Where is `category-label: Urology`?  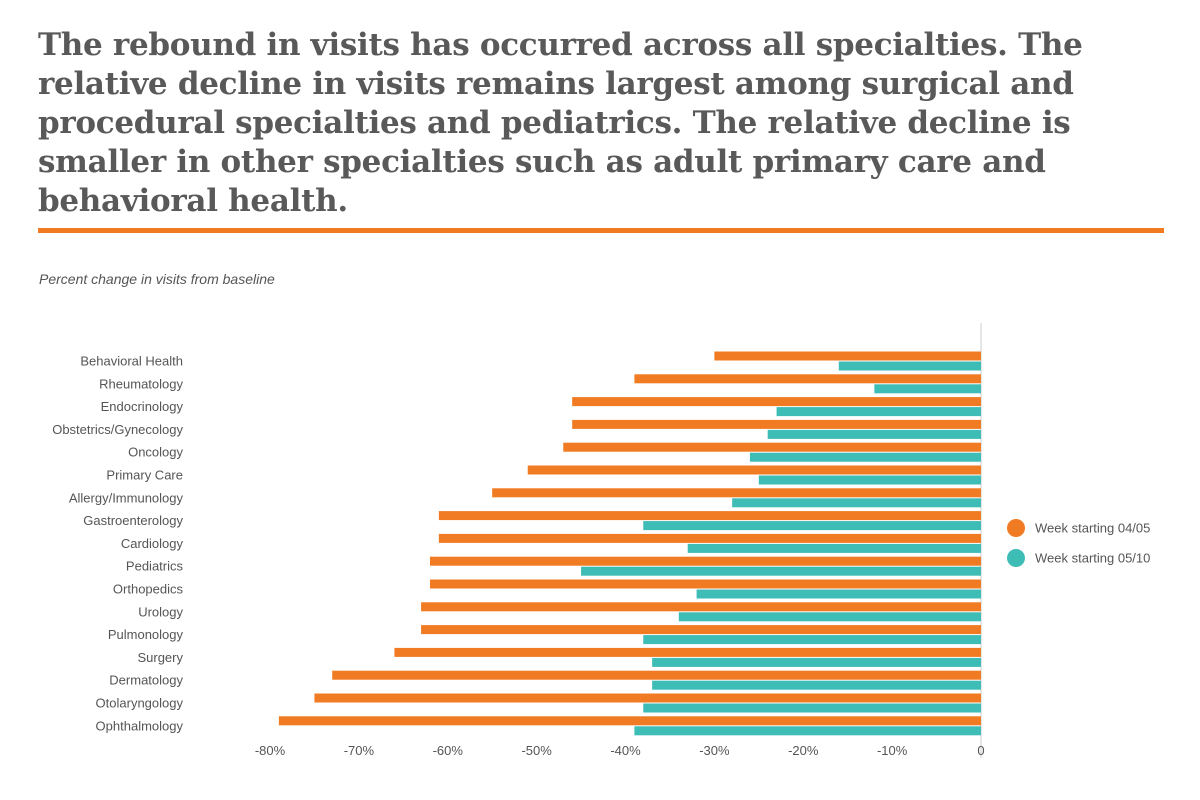 category-label: Urology is located at coordinates (160, 611).